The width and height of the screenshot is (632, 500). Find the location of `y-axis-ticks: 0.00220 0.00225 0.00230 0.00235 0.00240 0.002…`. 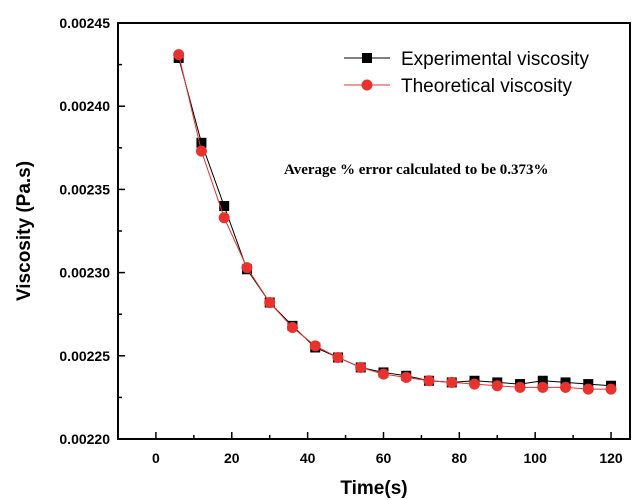

y-axis-ticks: 0.00220 0.00225 0.00230 0.00235 0.00240 0.002… is located at coordinates (92, 231).